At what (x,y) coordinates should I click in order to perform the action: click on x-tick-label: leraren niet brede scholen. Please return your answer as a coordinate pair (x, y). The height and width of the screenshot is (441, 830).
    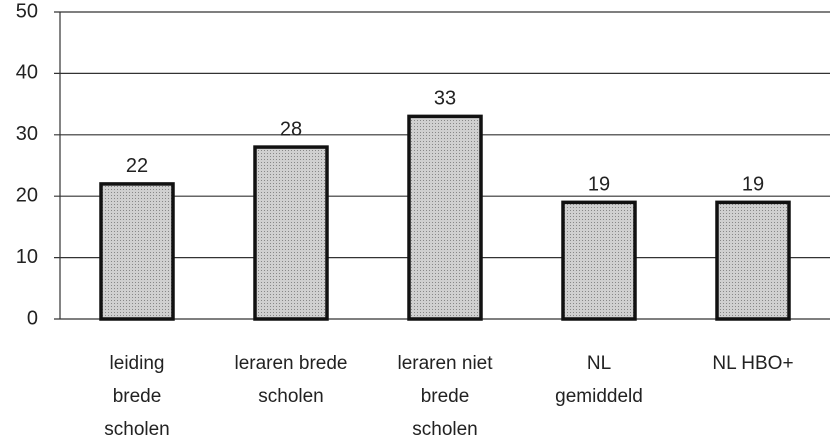
    Looking at the image, I should click on (445, 396).